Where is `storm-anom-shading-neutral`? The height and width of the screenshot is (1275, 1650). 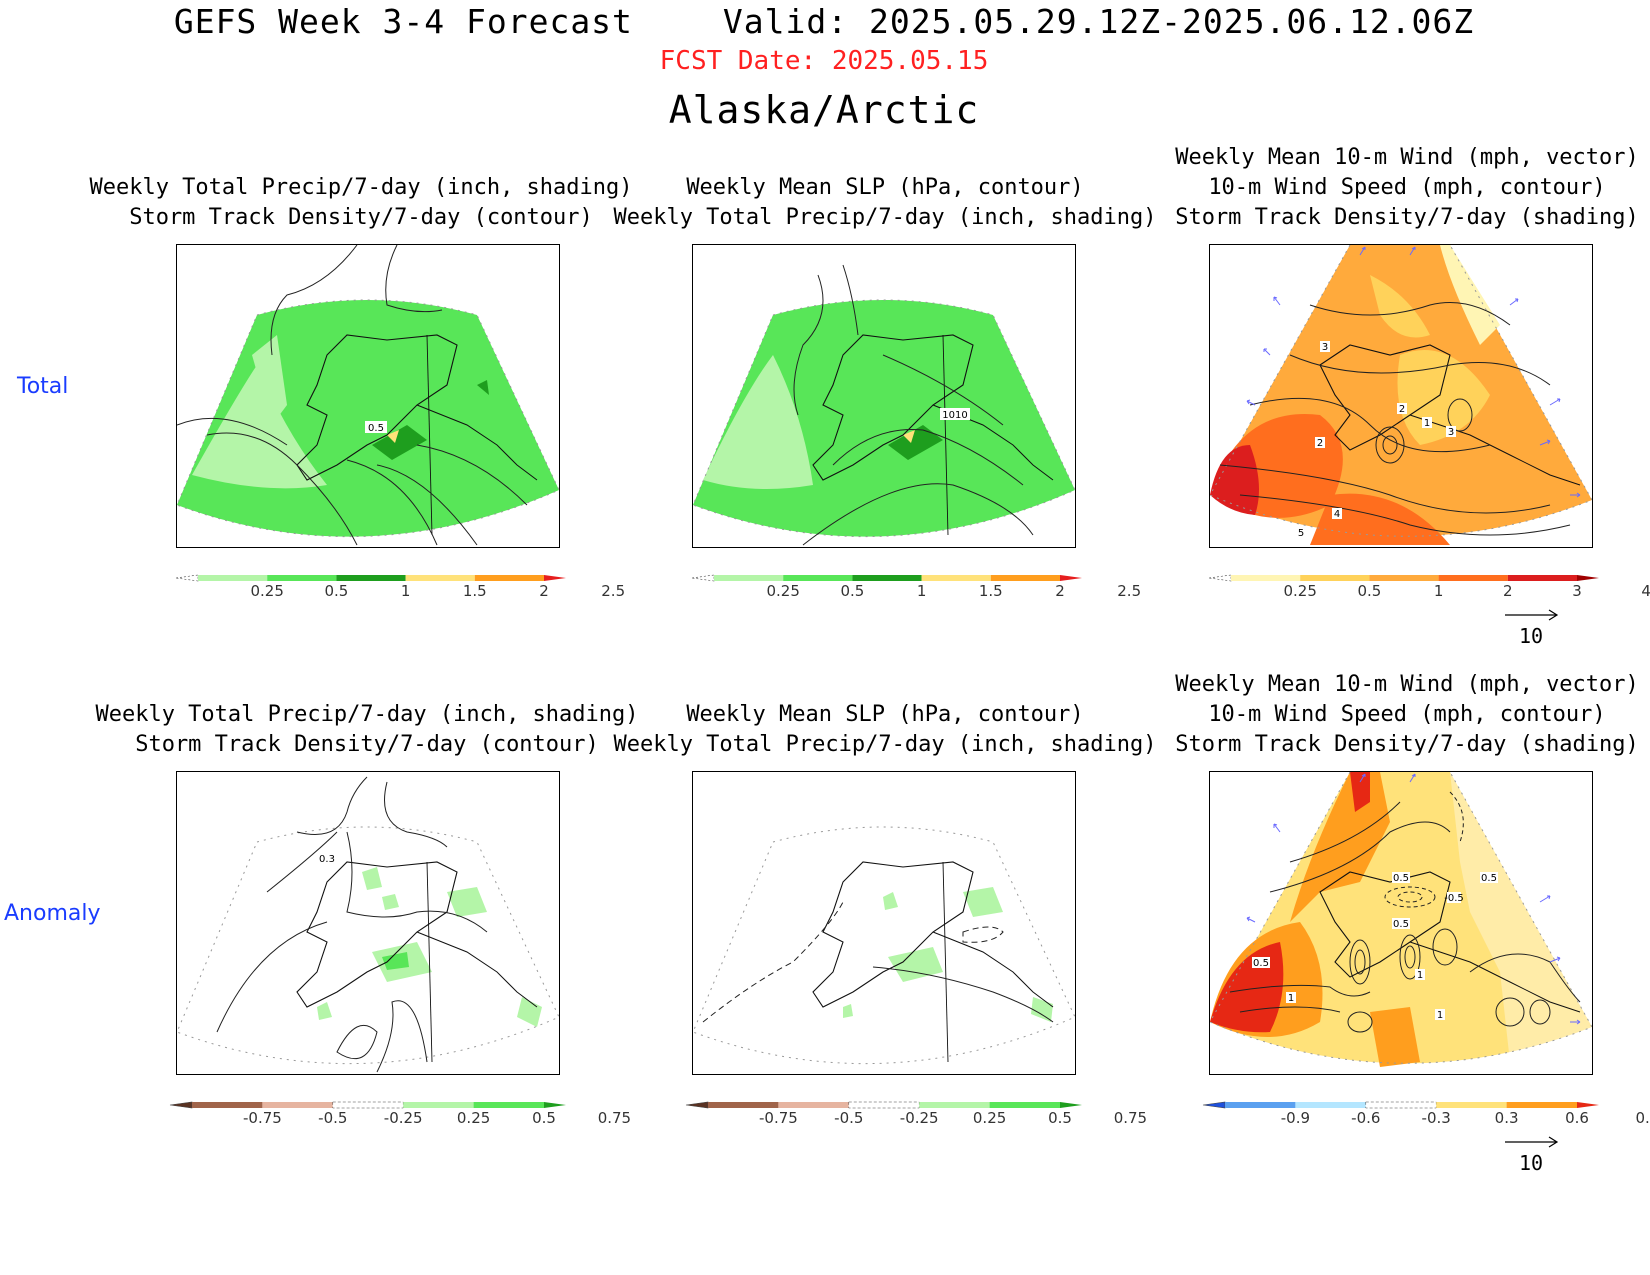
storm-anom-shading-neutral is located at coordinates (1521, 917).